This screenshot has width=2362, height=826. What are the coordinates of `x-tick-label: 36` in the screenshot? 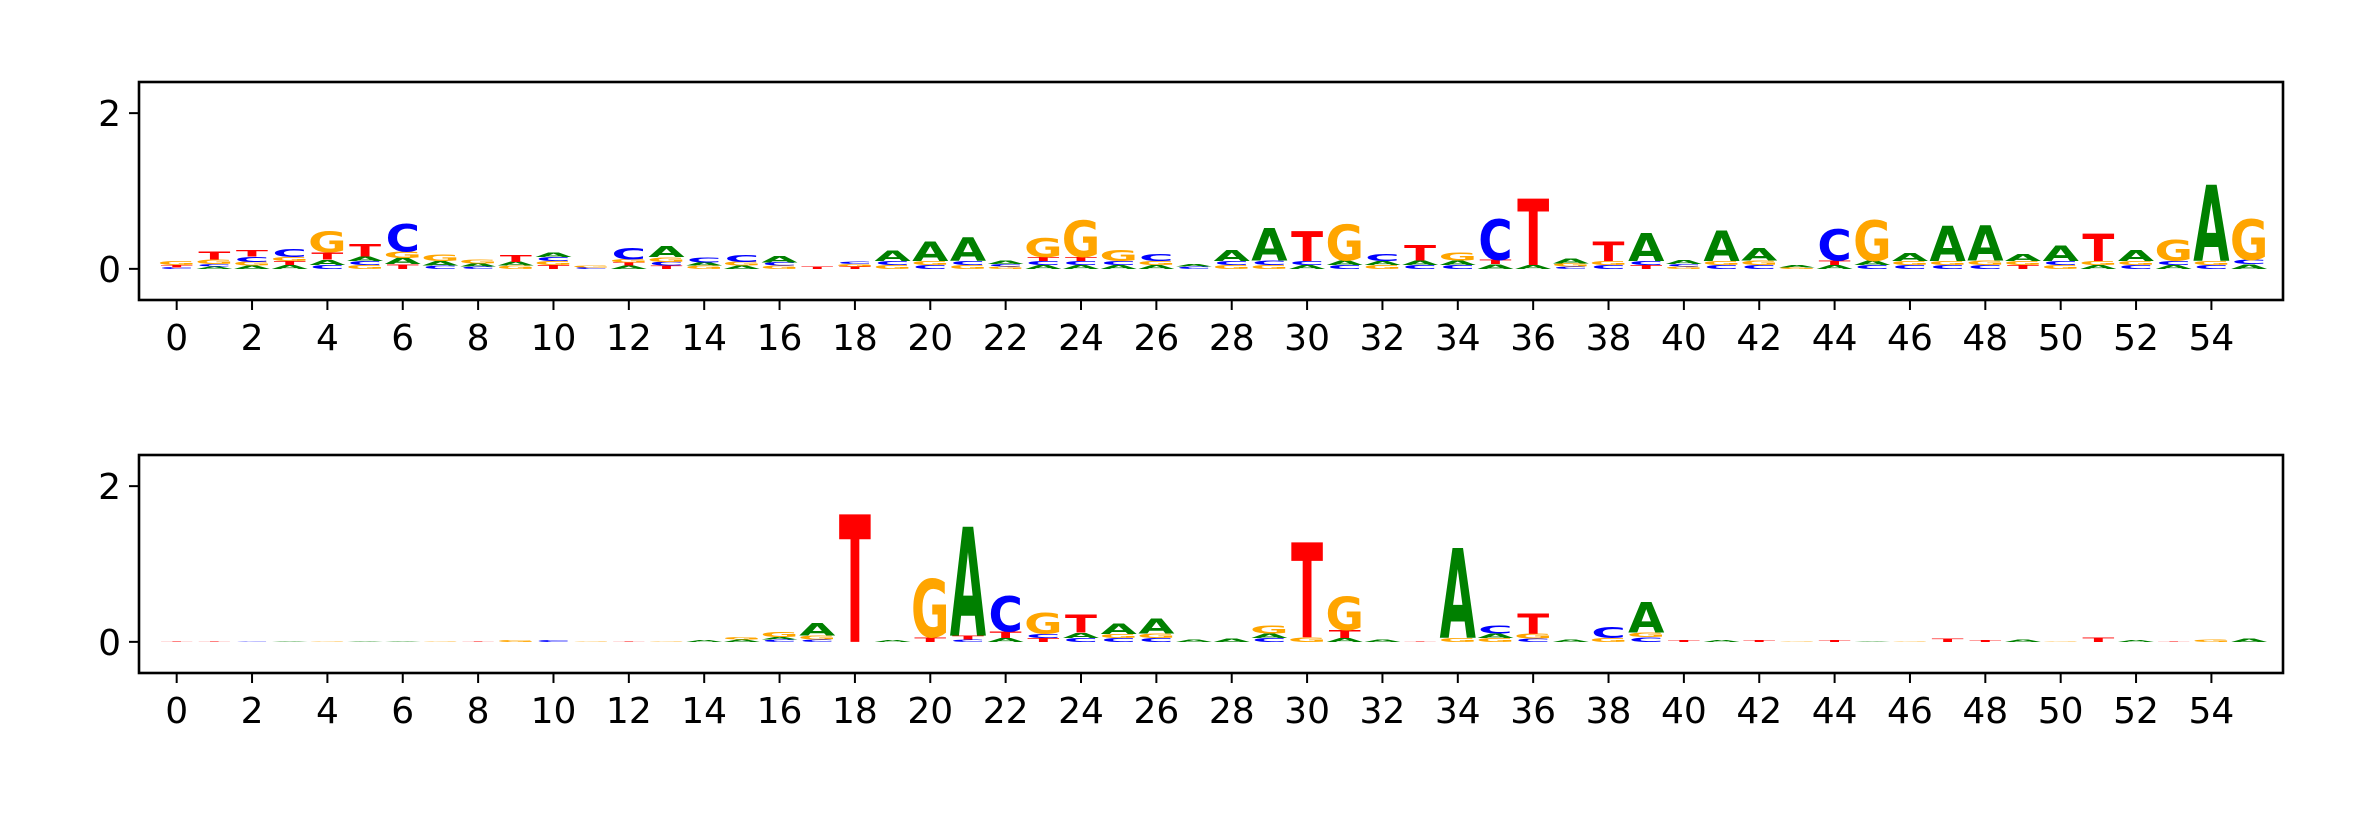 It's located at (1533, 711).